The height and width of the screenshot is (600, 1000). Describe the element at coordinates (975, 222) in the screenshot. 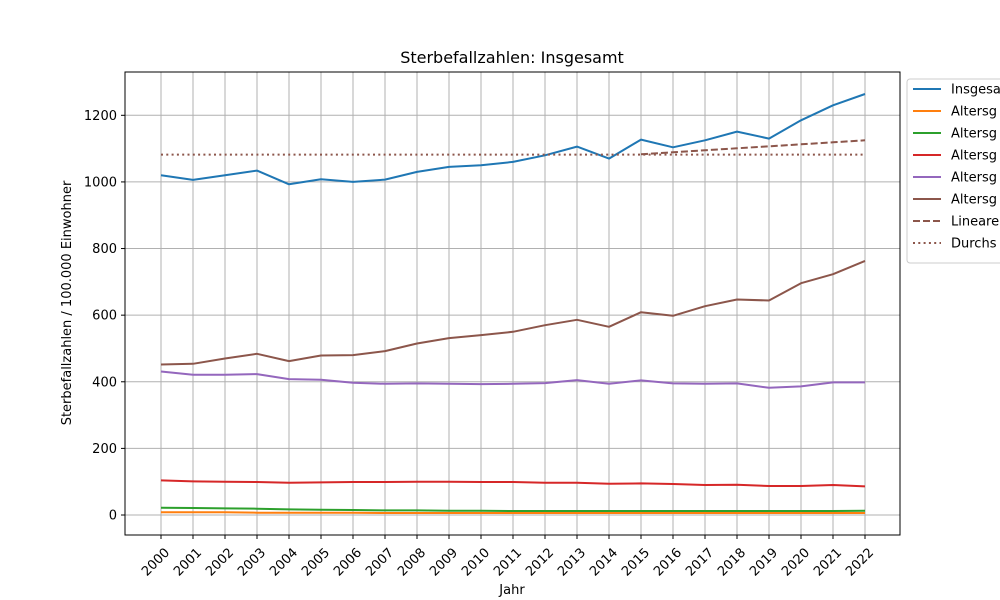

I see `legend-label: Lineare` at that location.